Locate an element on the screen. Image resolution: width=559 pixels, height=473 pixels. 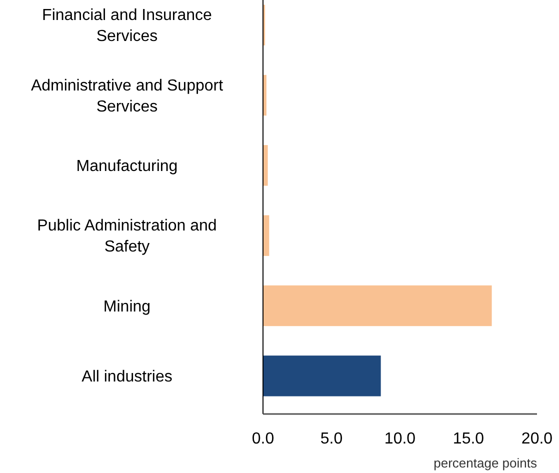
x-tick-label: 0.0 is located at coordinates (263, 439).